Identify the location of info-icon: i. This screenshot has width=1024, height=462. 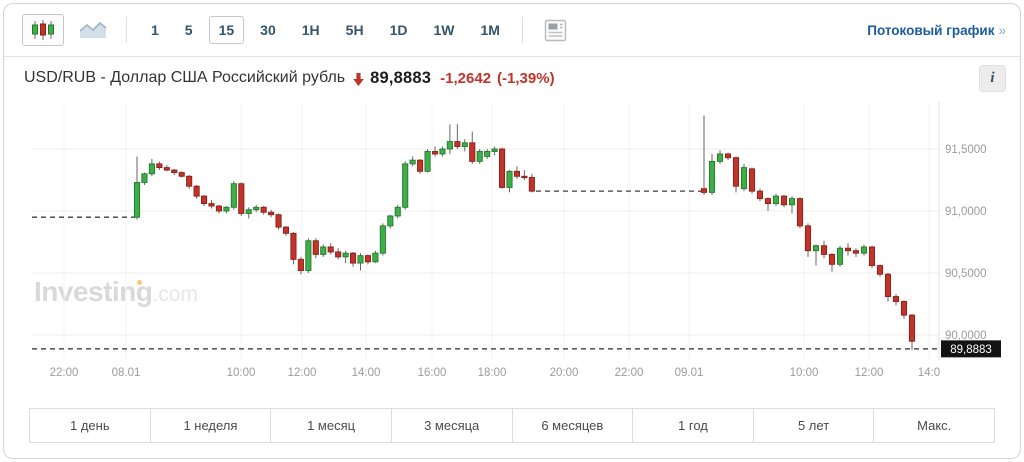
(992, 77).